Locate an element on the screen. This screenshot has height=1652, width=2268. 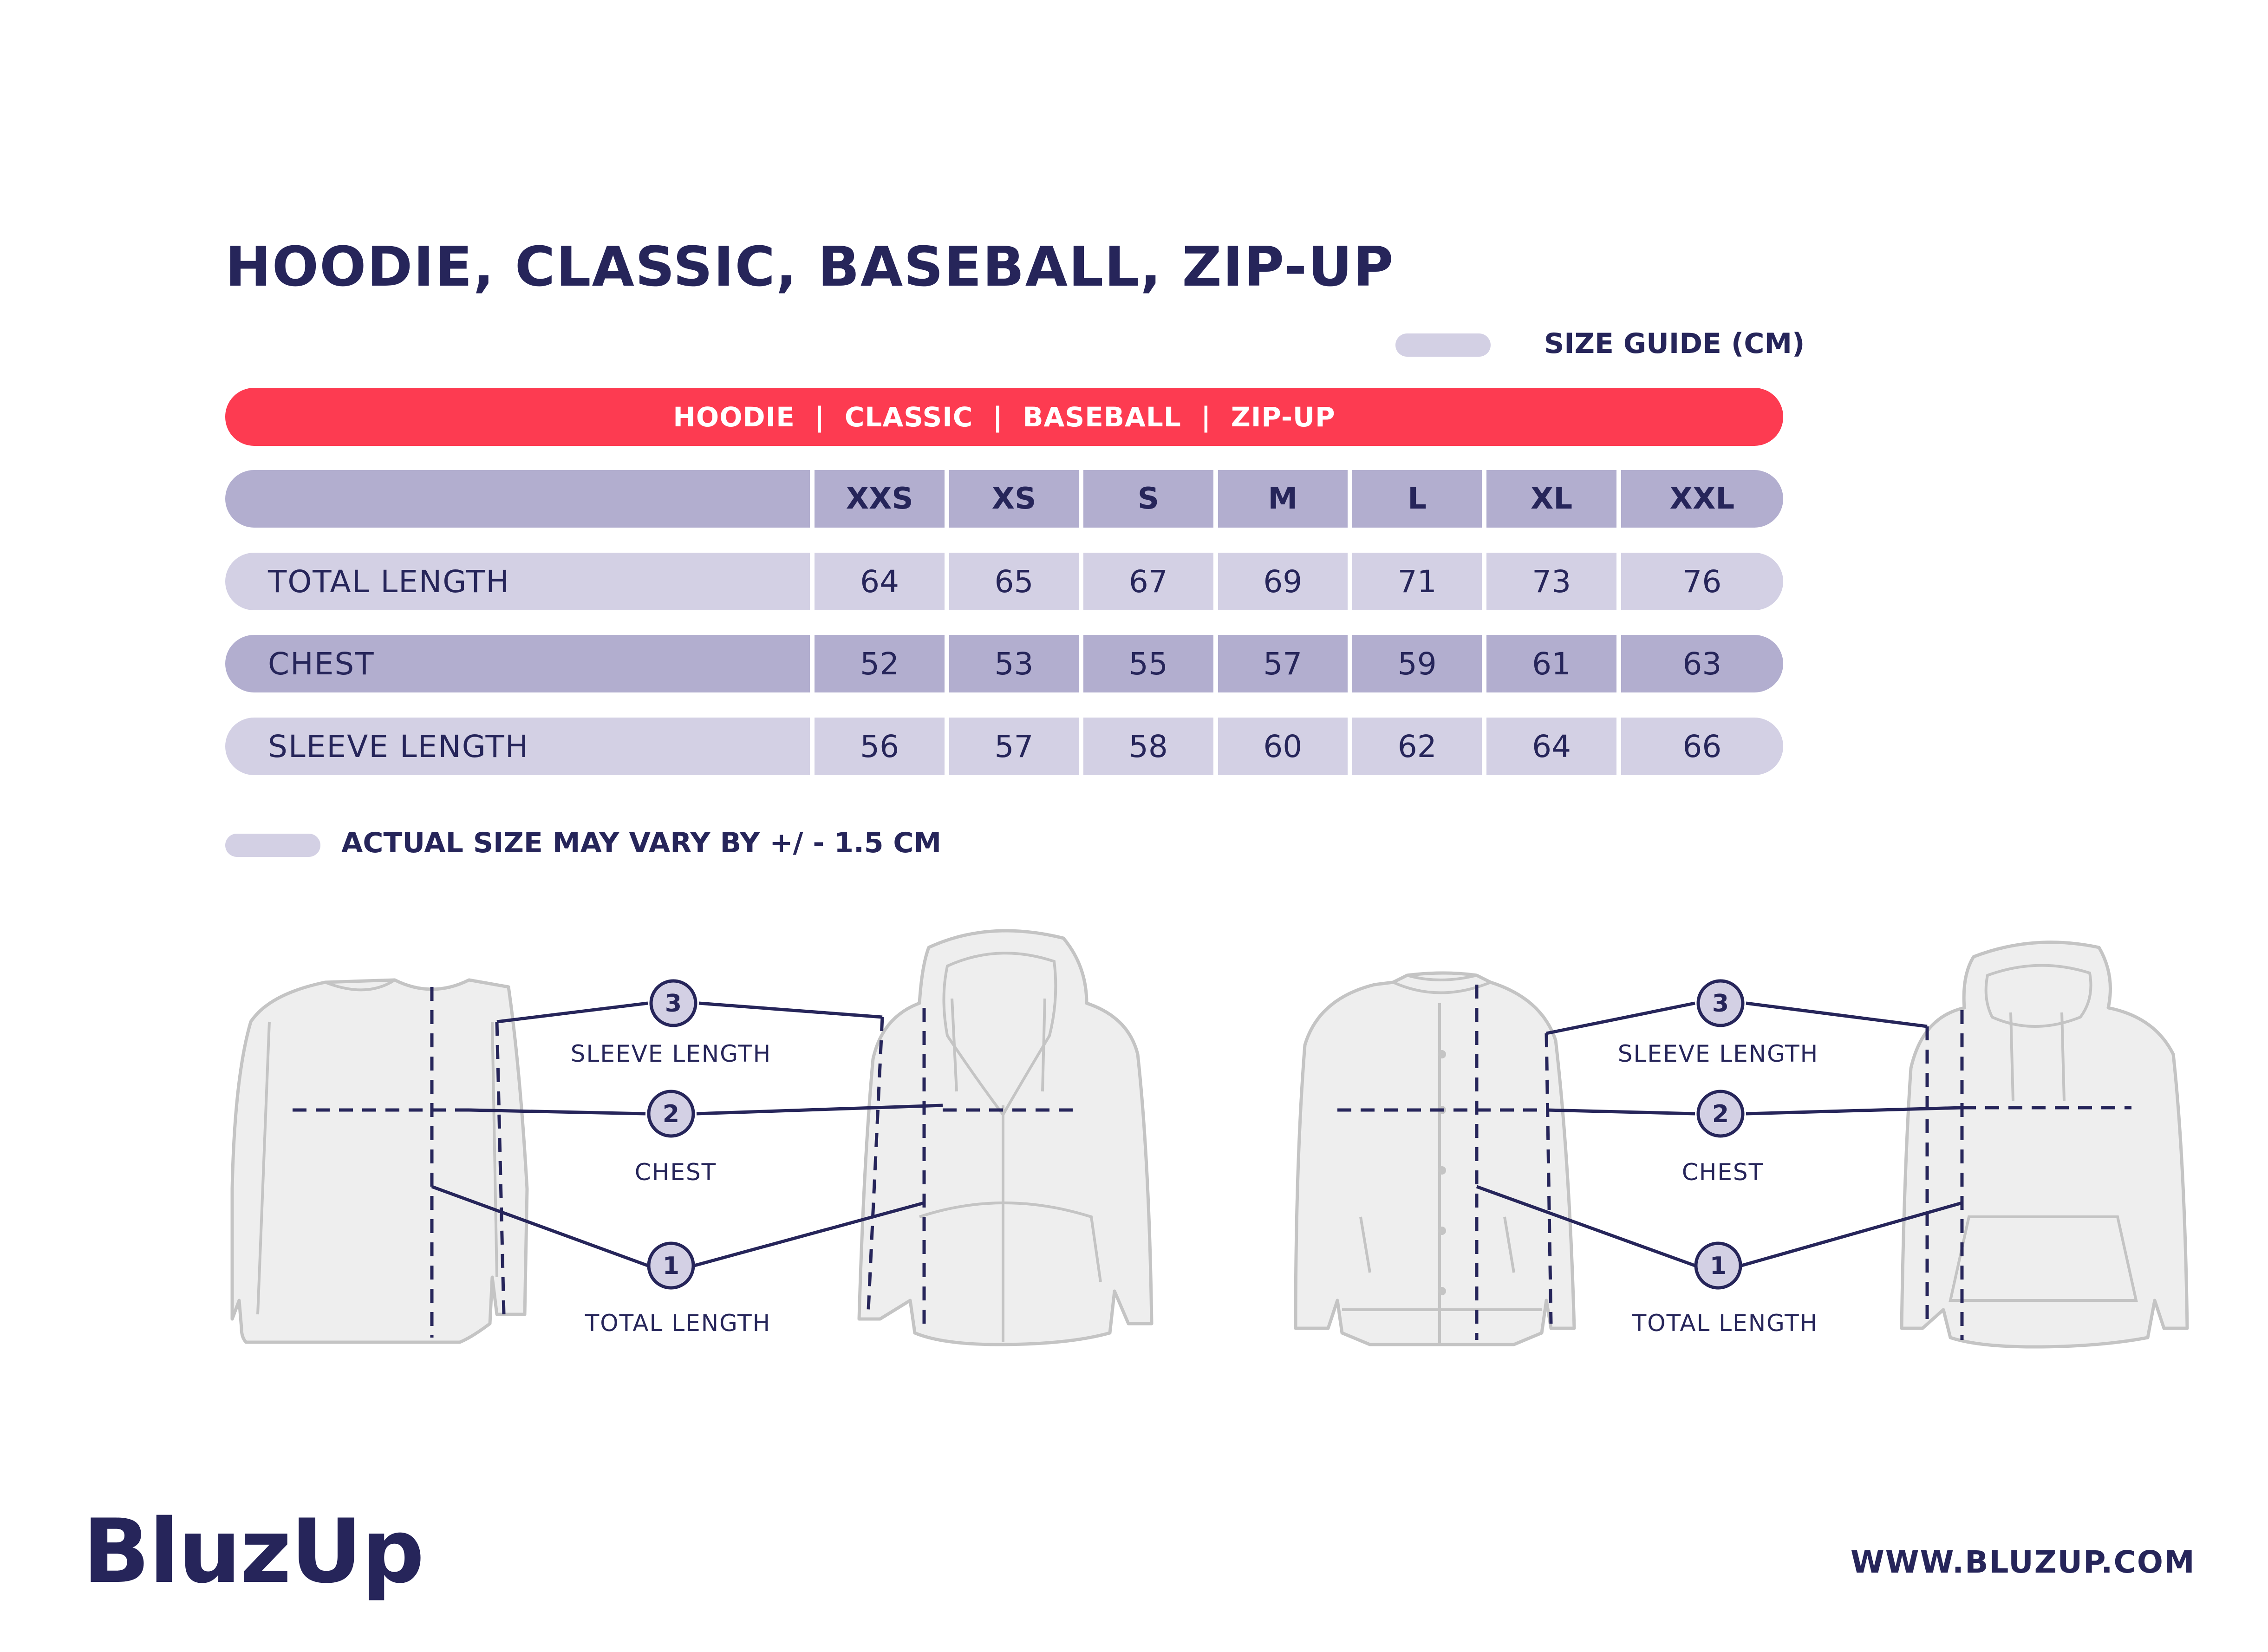
right-chest-badge is located at coordinates (1720, 1114).